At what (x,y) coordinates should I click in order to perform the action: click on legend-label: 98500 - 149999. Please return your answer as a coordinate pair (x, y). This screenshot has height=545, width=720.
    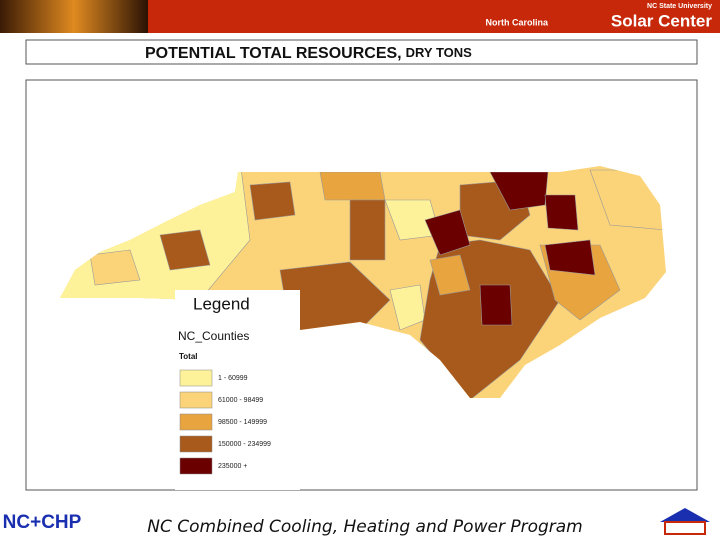
    Looking at the image, I should click on (242, 422).